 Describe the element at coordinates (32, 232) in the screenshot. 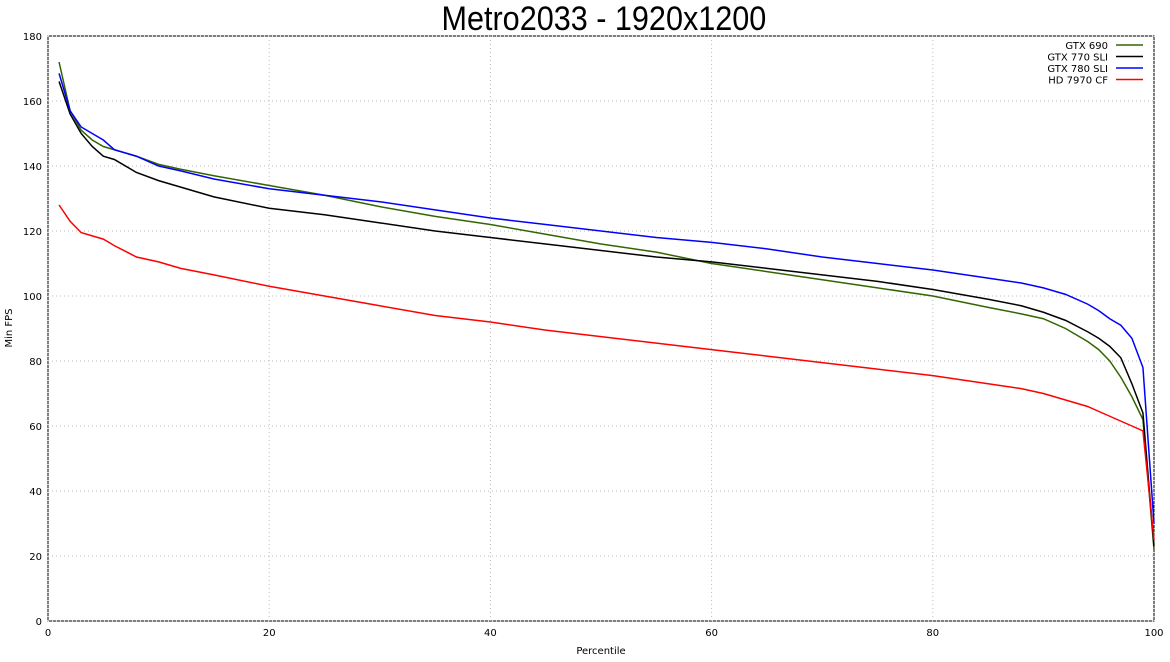

I see `y-tick-label: 120` at that location.